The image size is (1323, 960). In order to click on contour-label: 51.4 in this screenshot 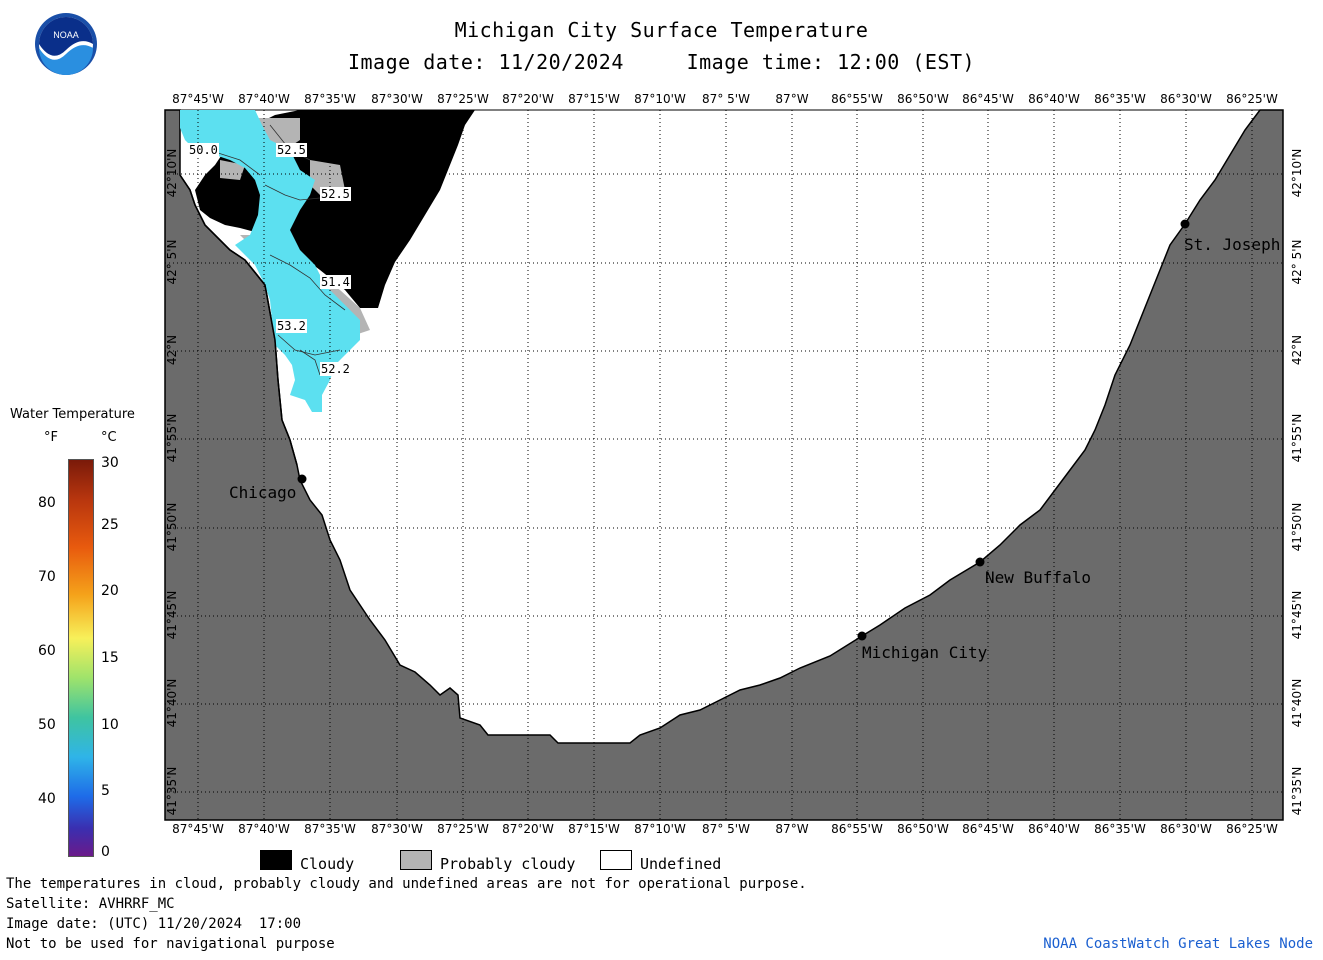, I will do `click(335, 282)`.